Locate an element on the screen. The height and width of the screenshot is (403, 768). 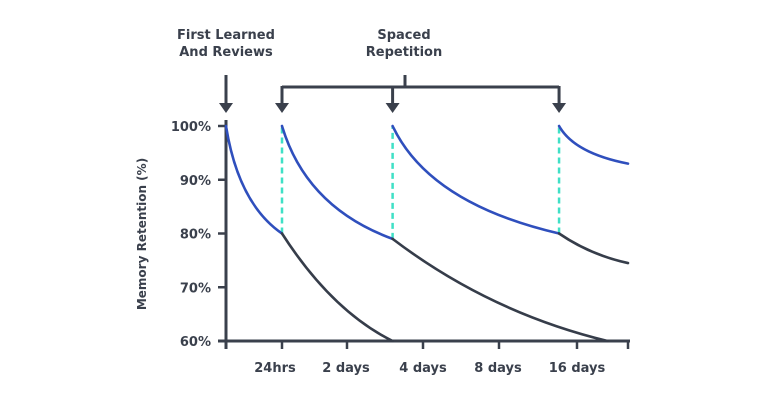
first-learned-arrow-head is located at coordinates (226, 108).